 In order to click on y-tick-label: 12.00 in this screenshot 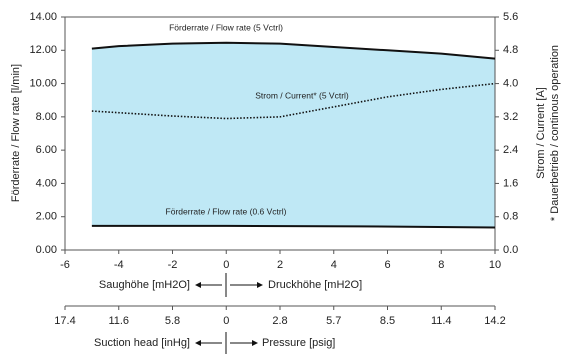, I will do `click(43, 50)`.